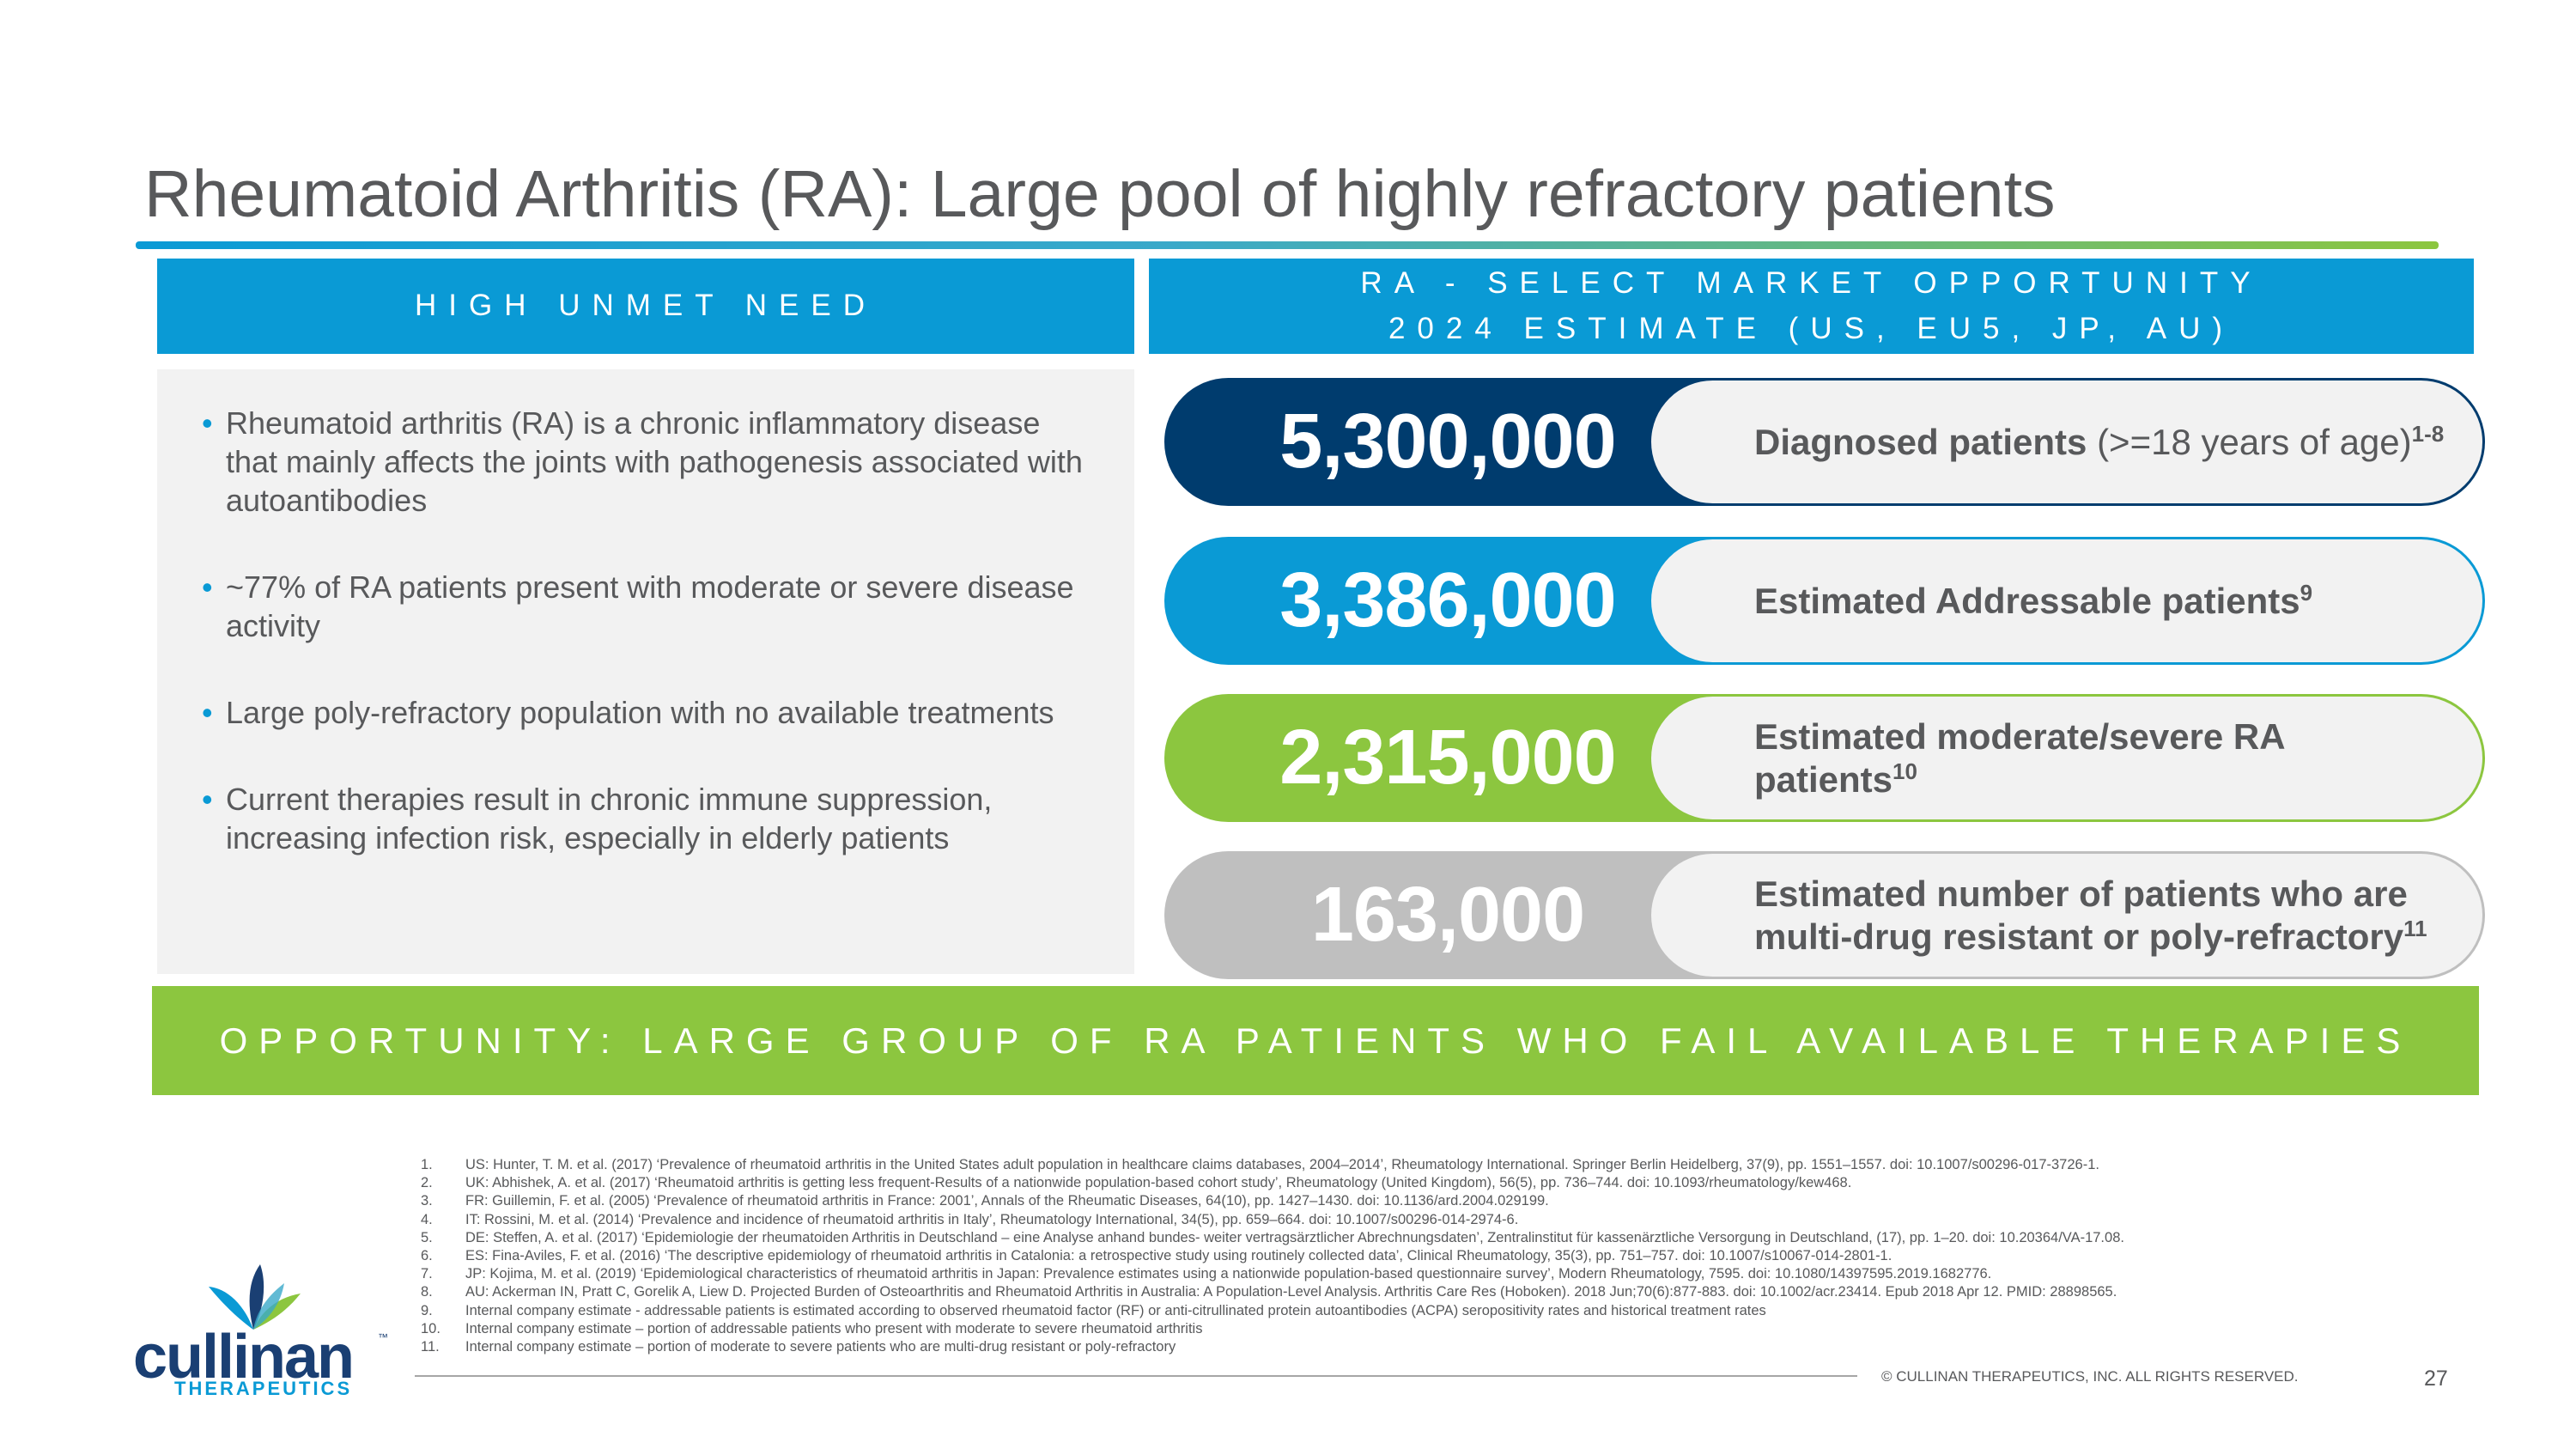 This screenshot has width=2576, height=1449. What do you see at coordinates (244, 1357) in the screenshot?
I see `logo-wordmark: cullinan` at bounding box center [244, 1357].